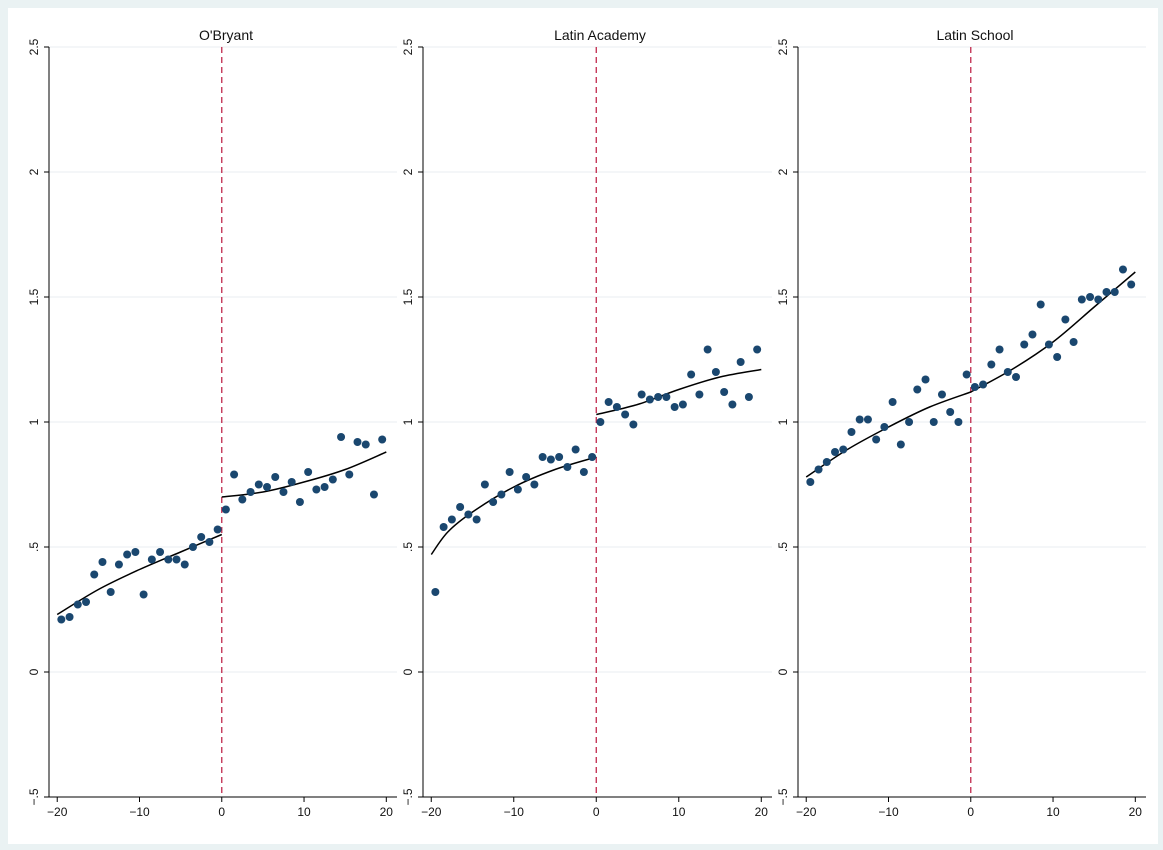 The height and width of the screenshot is (850, 1163). Describe the element at coordinates (408, 796) in the screenshot. I see `y-tick-label: −.5` at that location.